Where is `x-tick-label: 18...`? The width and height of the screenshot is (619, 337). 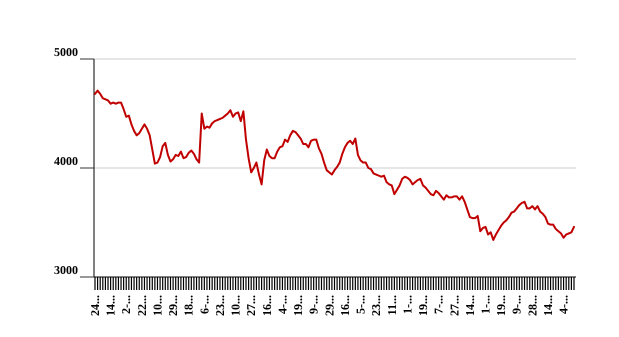
x-tick-label: 18... is located at coordinates (189, 305).